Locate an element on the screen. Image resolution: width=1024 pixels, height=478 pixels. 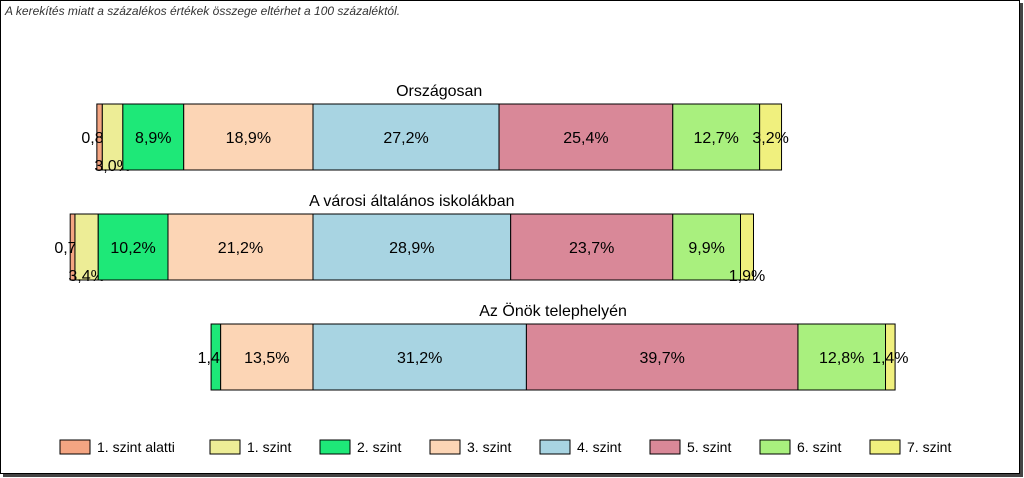
legend-label-5: 4. szint is located at coordinates (599, 447).